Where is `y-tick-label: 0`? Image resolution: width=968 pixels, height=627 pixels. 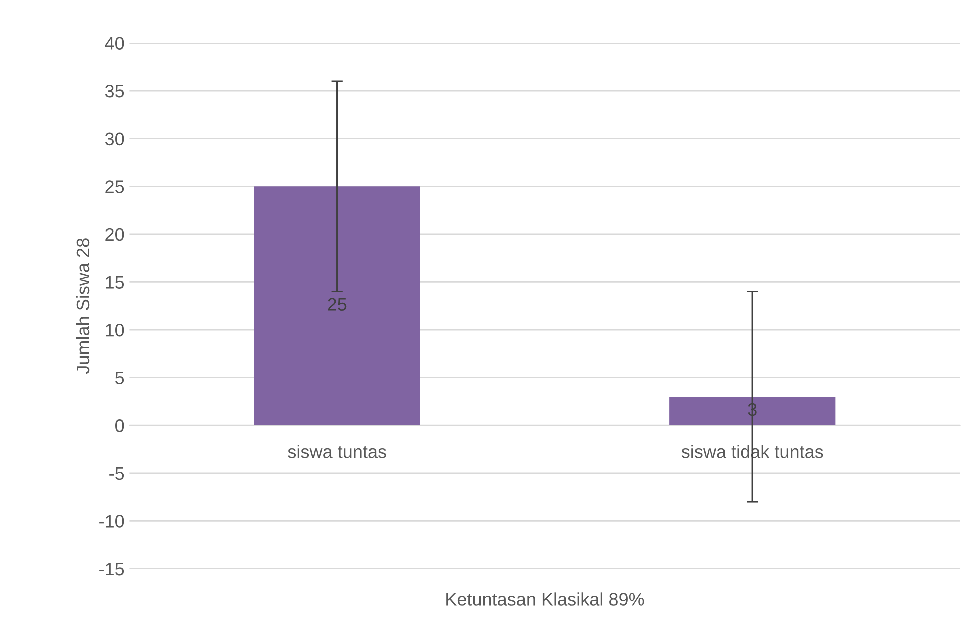 y-tick-label: 0 is located at coordinates (120, 426).